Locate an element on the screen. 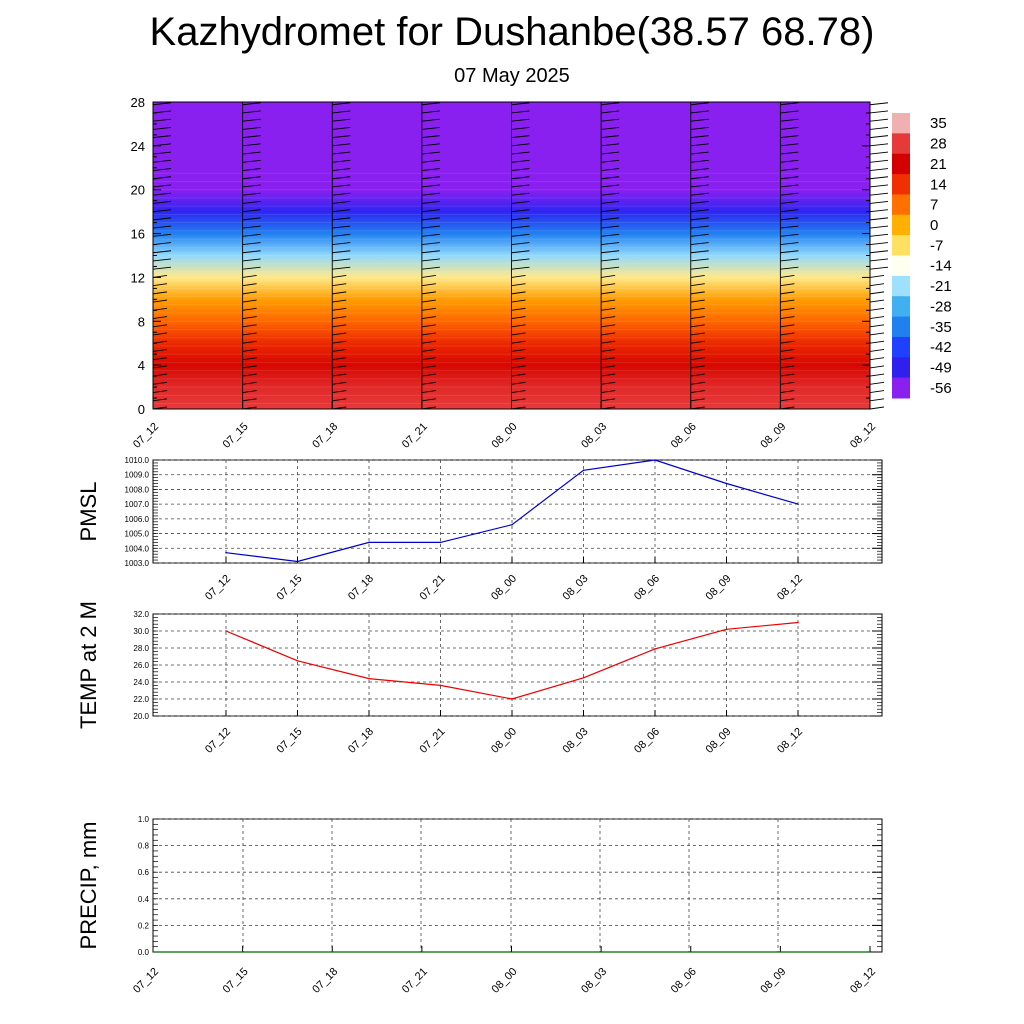 The width and height of the screenshot is (1024, 1024). y-tick-label: 0.2 is located at coordinates (144, 925).